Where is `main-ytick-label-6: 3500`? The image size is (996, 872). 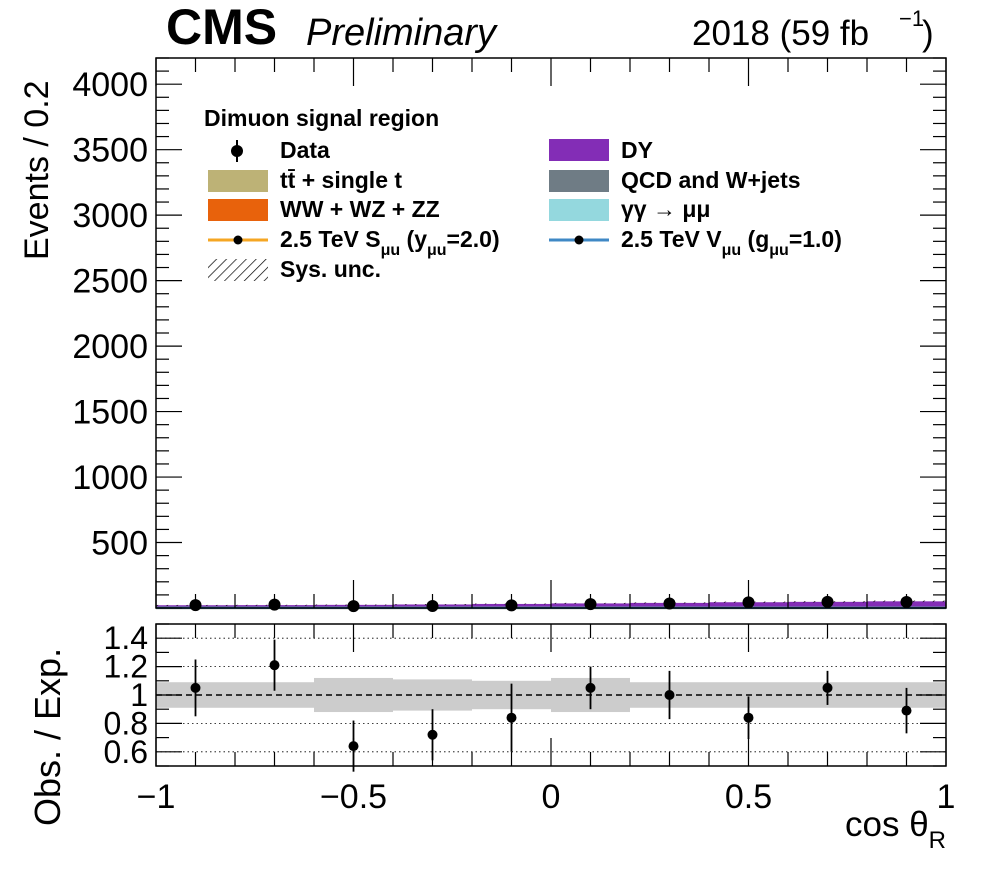 main-ytick-label-6: 3500 is located at coordinates (110, 151).